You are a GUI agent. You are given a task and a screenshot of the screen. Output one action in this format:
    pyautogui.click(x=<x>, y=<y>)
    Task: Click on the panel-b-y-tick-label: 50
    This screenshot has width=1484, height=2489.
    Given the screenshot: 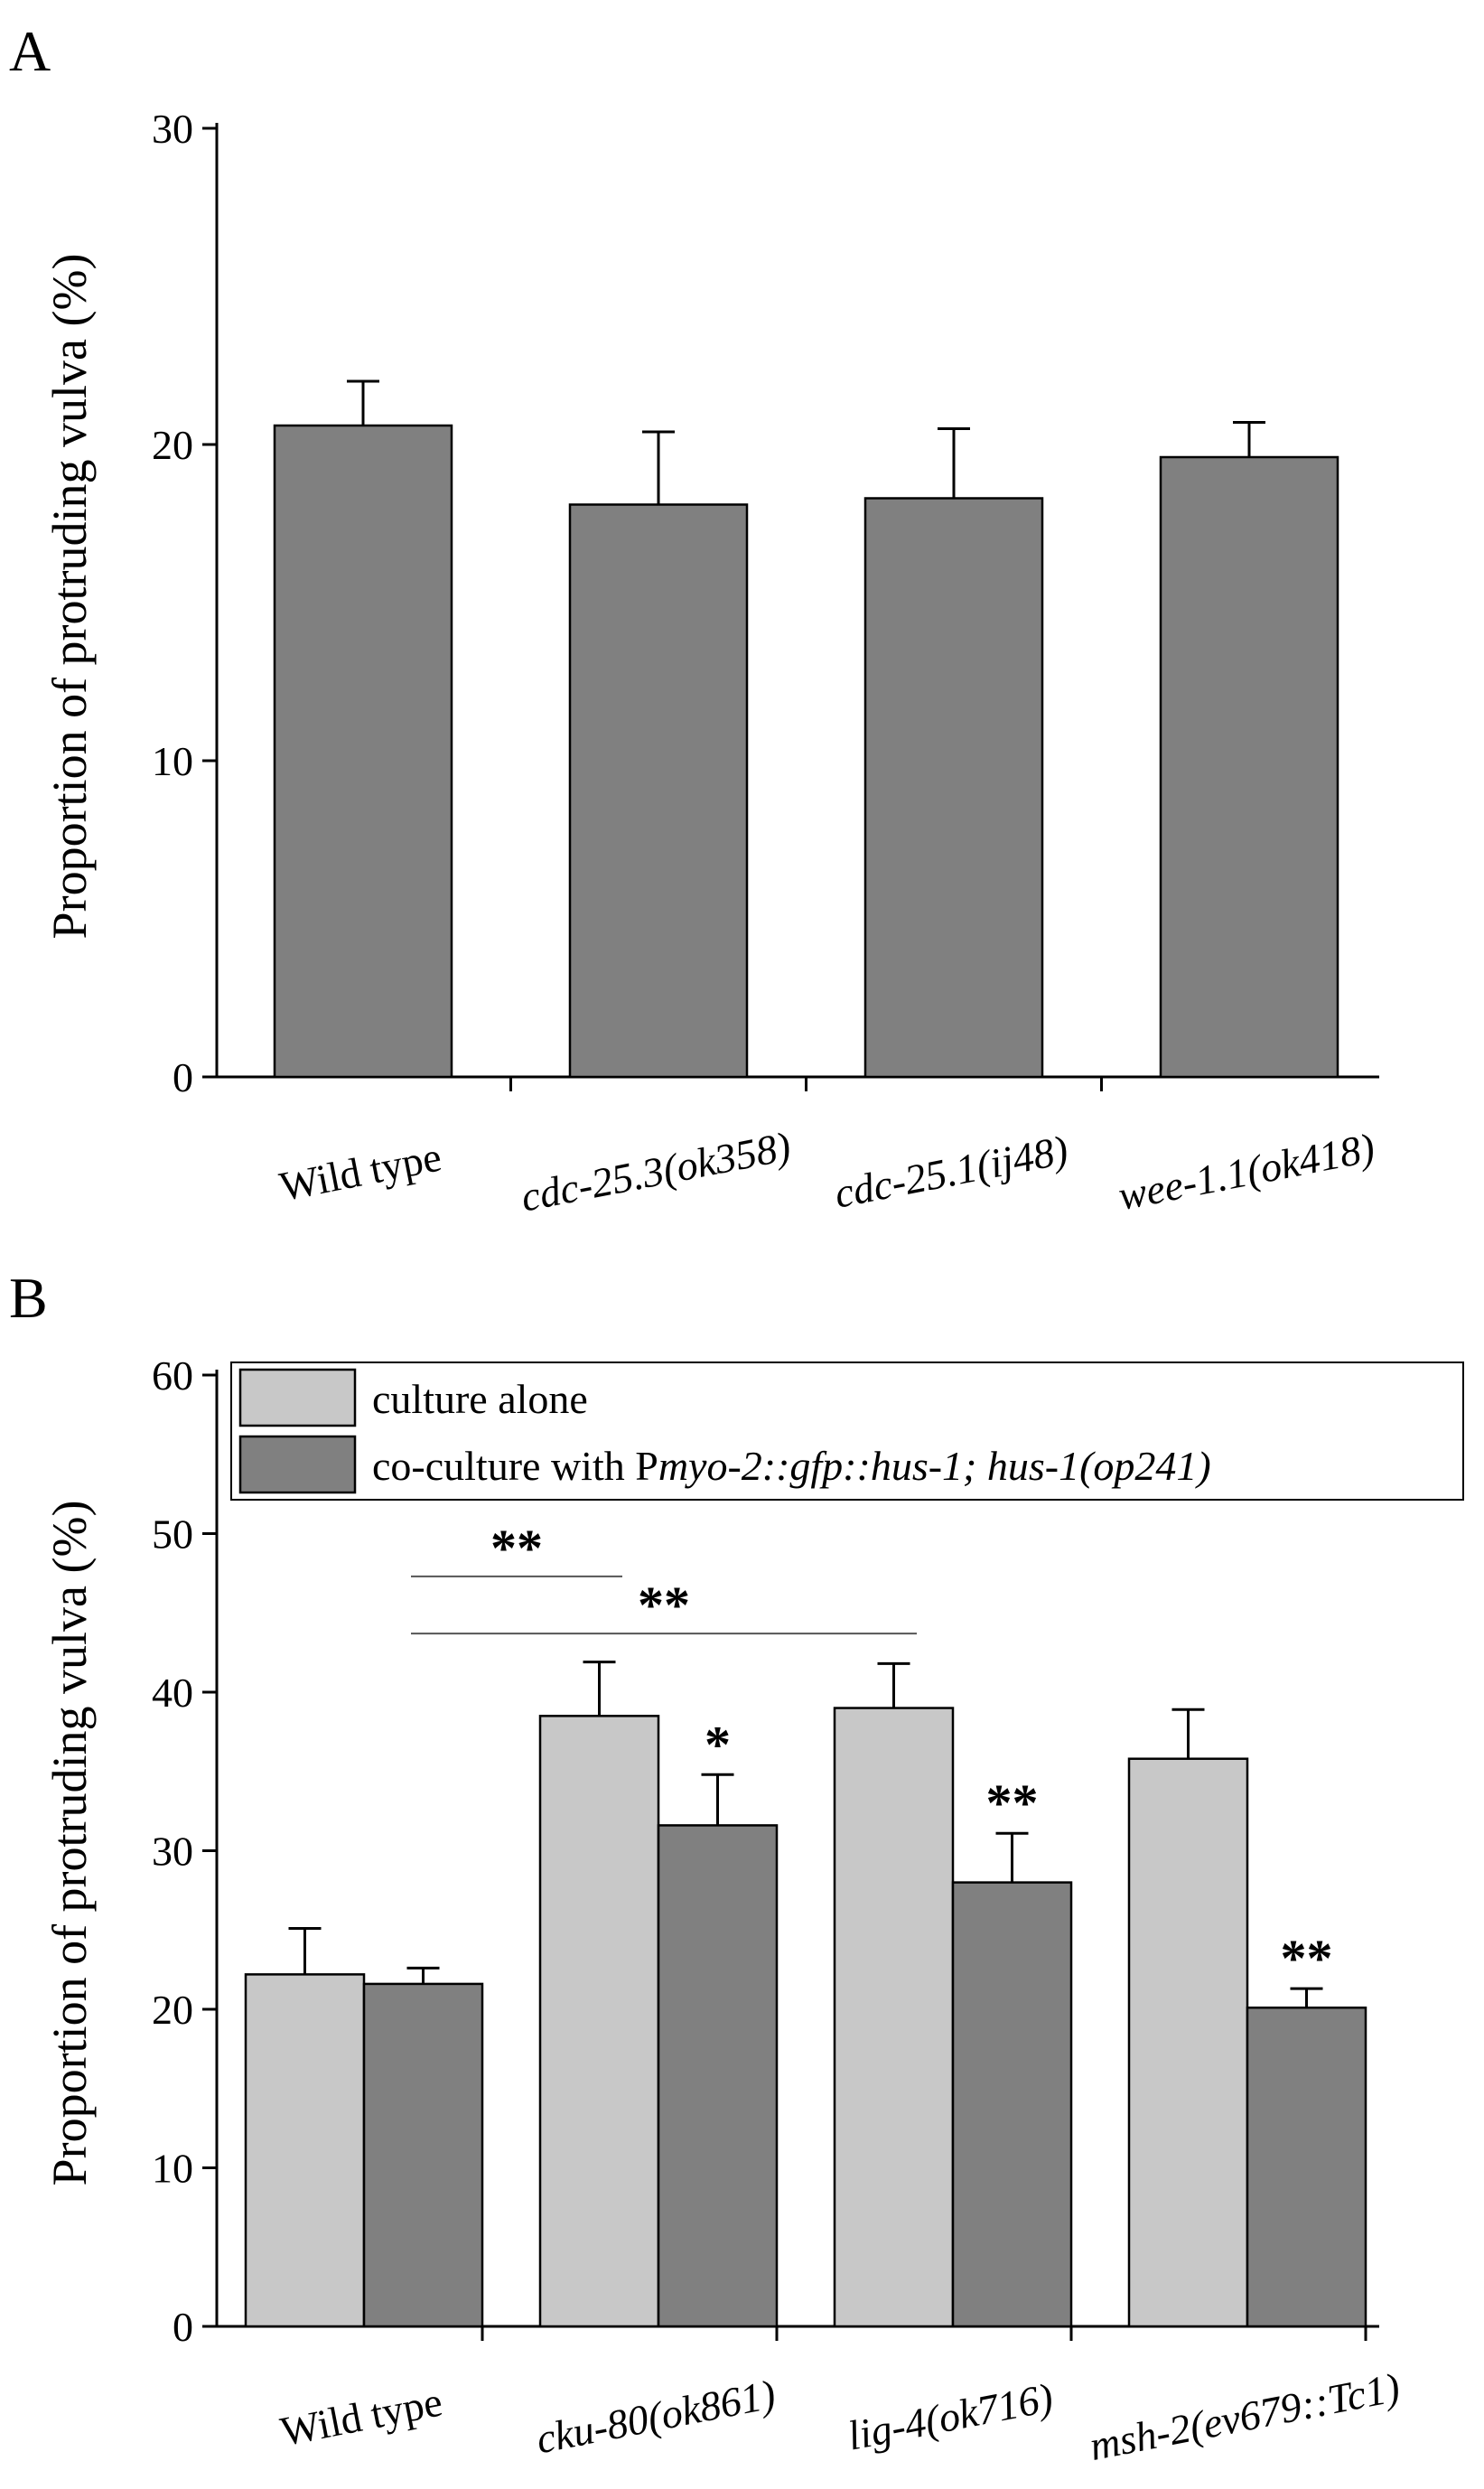 What is the action you would take?
    pyautogui.click(x=172, y=1534)
    